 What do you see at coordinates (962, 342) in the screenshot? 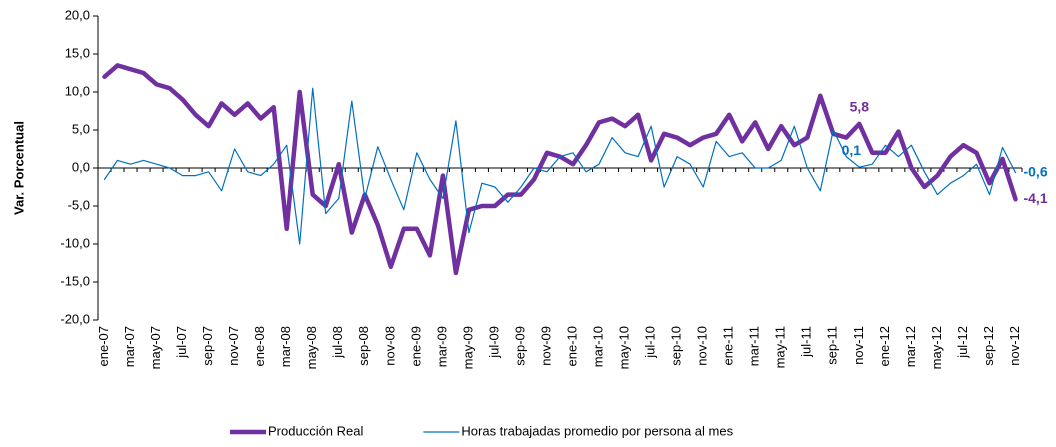
I see `x-tick-label: jul-12` at bounding box center [962, 342].